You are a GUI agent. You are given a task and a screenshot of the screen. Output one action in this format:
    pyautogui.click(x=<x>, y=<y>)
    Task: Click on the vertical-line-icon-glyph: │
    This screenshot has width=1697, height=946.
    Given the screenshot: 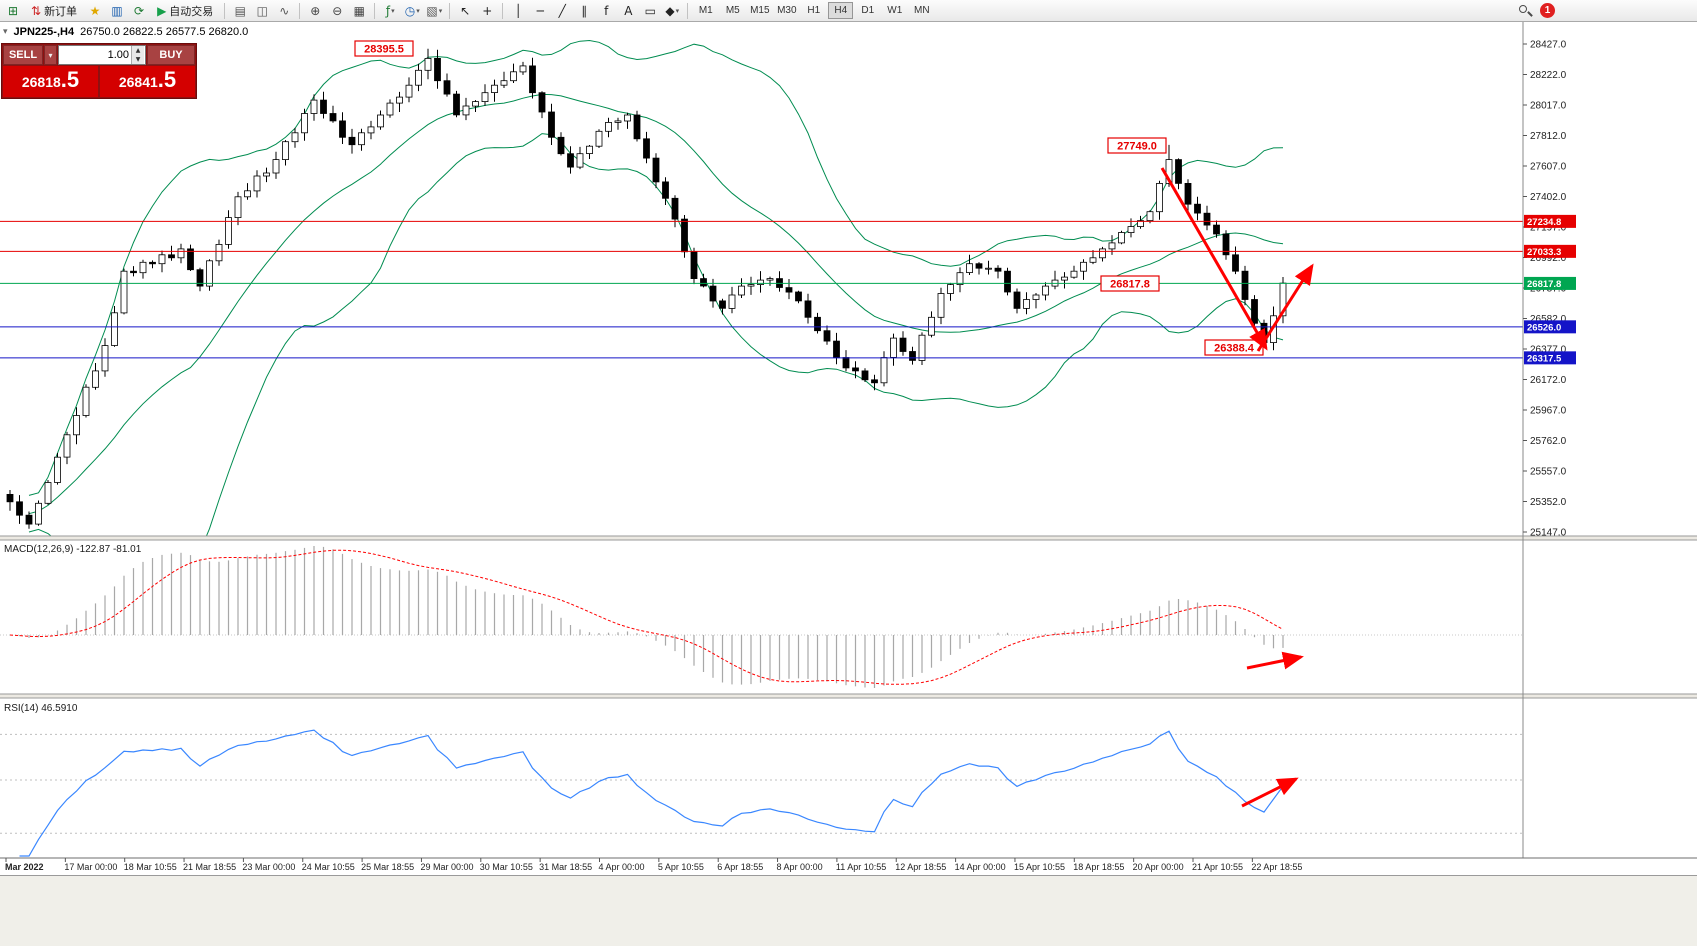 What is the action you would take?
    pyautogui.click(x=518, y=10)
    